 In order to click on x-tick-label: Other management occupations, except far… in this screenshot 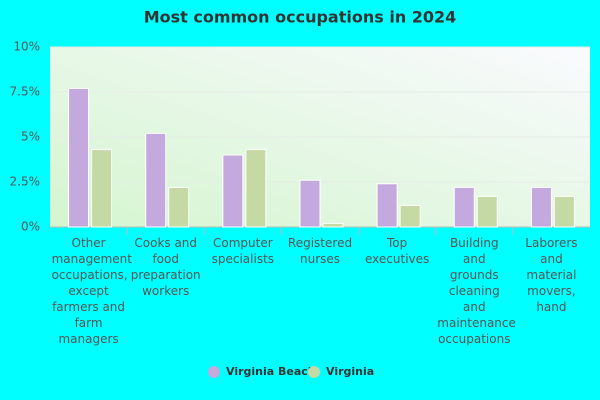, I will do `click(91, 291)`.